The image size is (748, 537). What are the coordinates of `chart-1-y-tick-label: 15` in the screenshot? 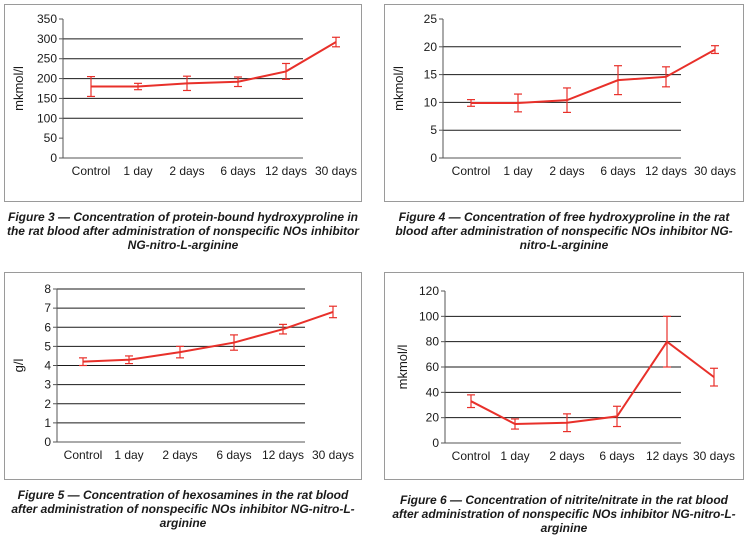 It's located at (431, 75).